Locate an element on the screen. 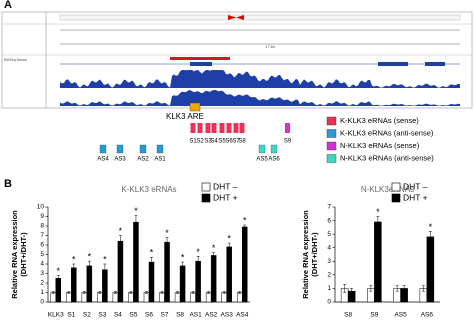 Image resolution: width=474 pixels, height=323 pixels. chart-title: K-KLK3 eRNAs is located at coordinates (148, 189).